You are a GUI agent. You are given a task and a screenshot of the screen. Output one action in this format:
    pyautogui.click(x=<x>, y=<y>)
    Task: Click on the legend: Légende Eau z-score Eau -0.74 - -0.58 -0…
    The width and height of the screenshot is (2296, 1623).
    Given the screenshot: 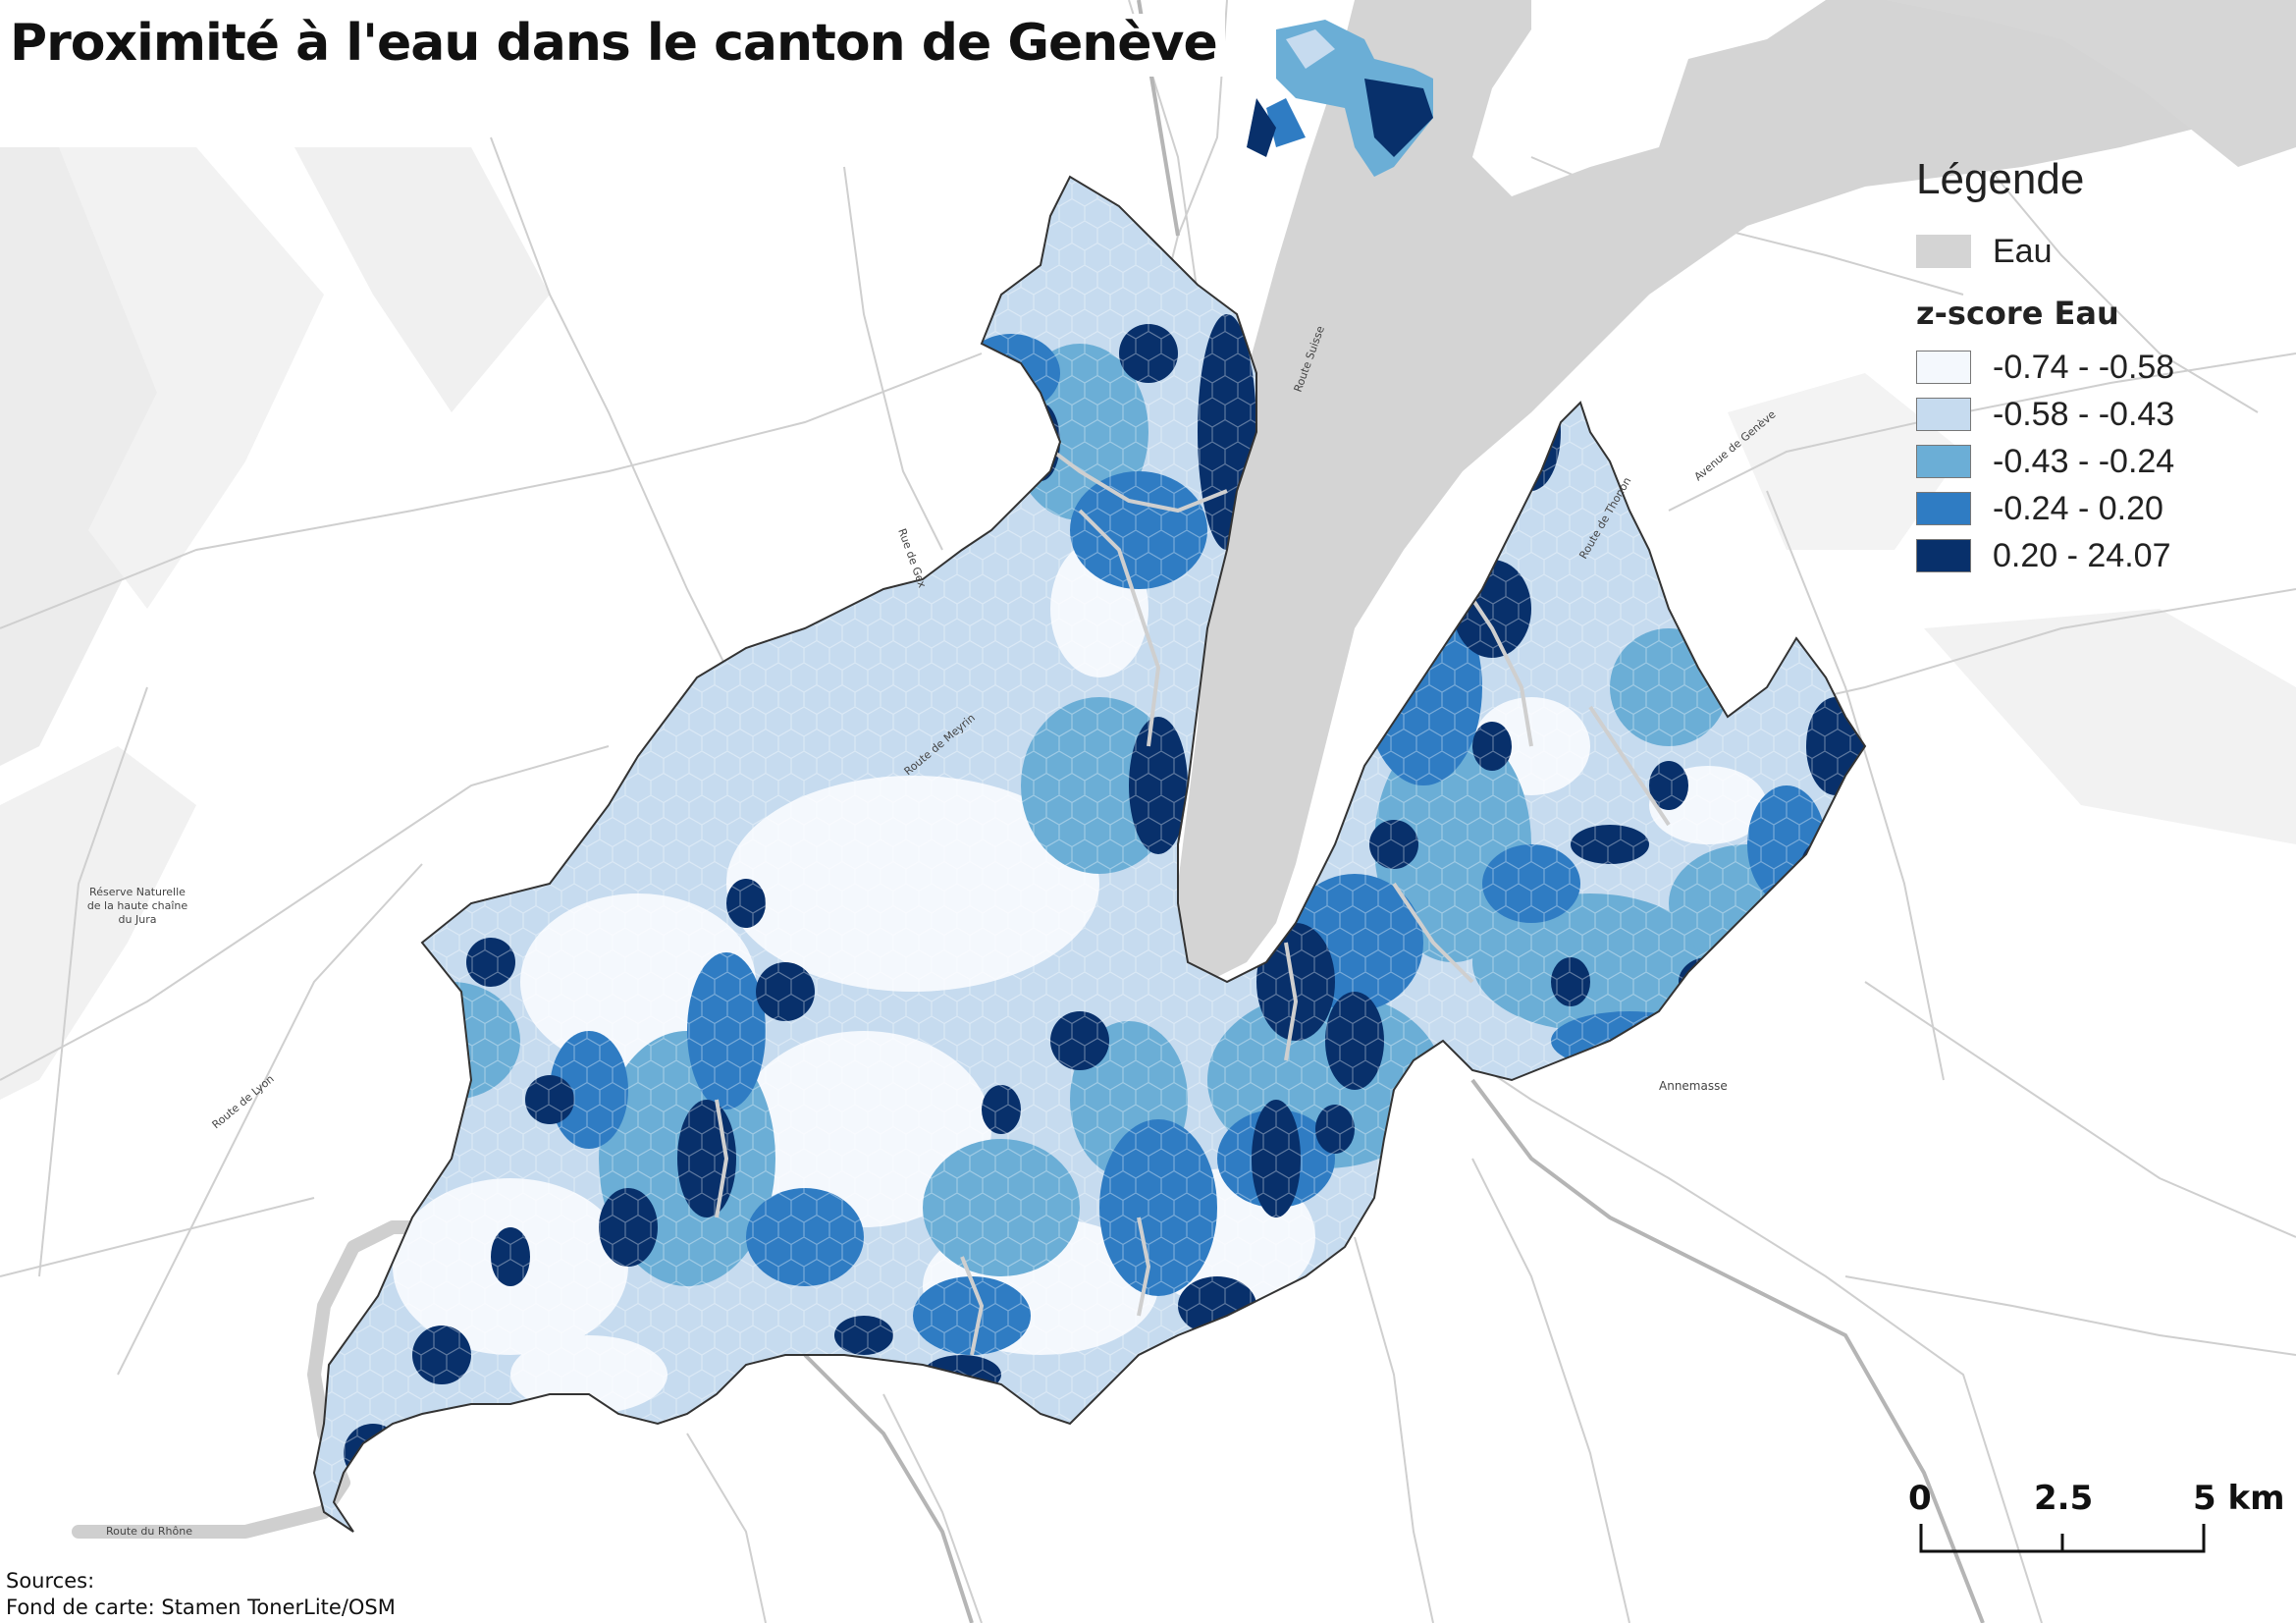 What is the action you would take?
    pyautogui.click(x=2066, y=367)
    